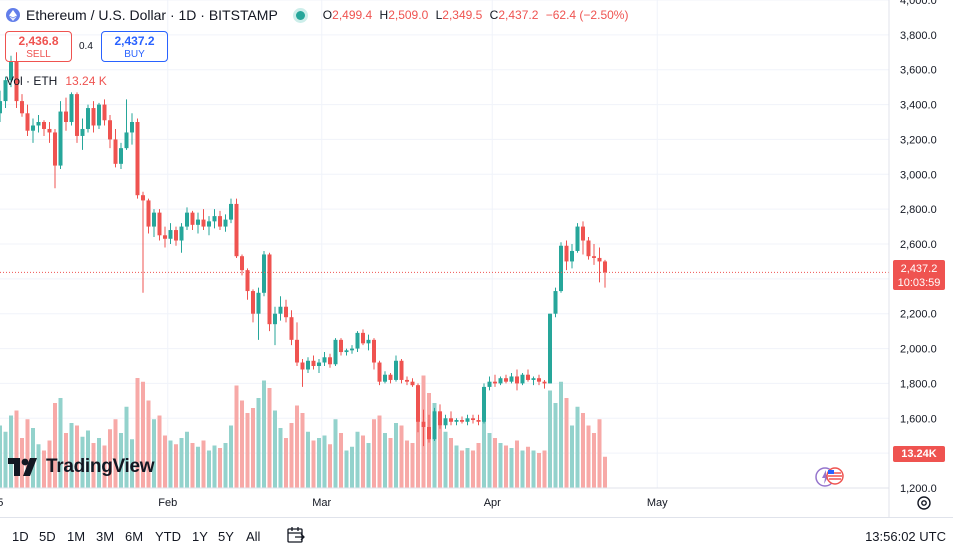 The width and height of the screenshot is (953, 550). I want to click on range-5y-button: 5Y, so click(226, 536).